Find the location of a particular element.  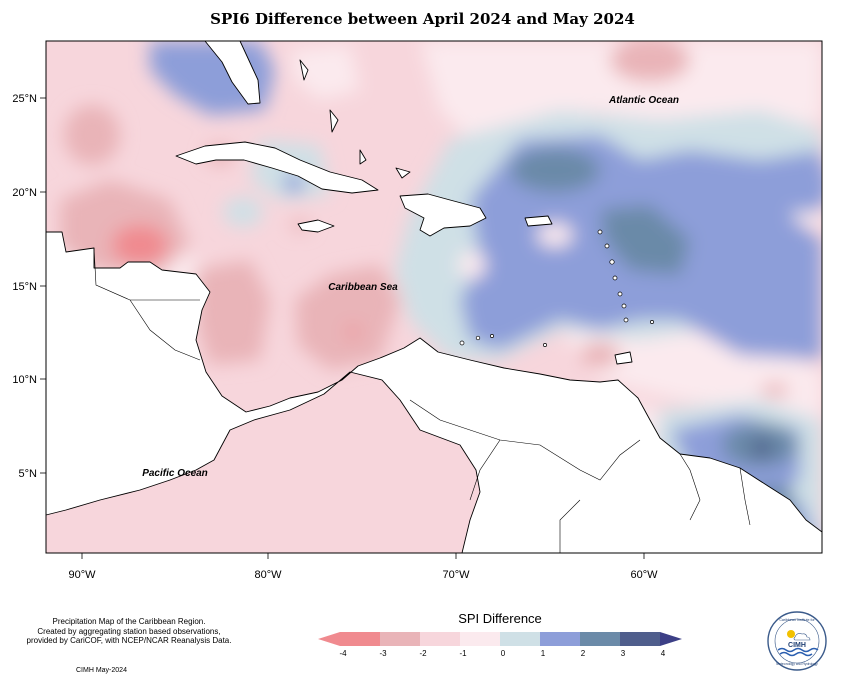

legend-tick-label: 2 is located at coordinates (583, 653).